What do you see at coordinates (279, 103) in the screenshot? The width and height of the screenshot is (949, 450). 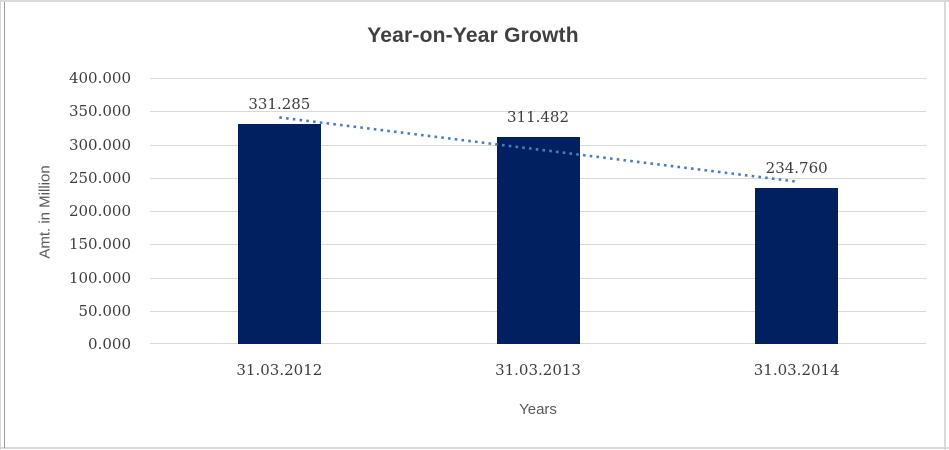 I see `bar-value-label: 331.285` at bounding box center [279, 103].